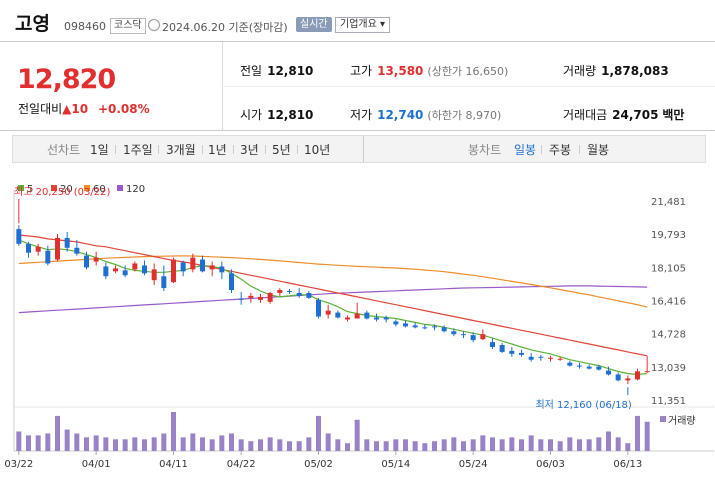 The height and width of the screenshot is (483, 715). Describe the element at coordinates (627, 464) in the screenshot. I see `x-tick-label: 06/13` at that location.